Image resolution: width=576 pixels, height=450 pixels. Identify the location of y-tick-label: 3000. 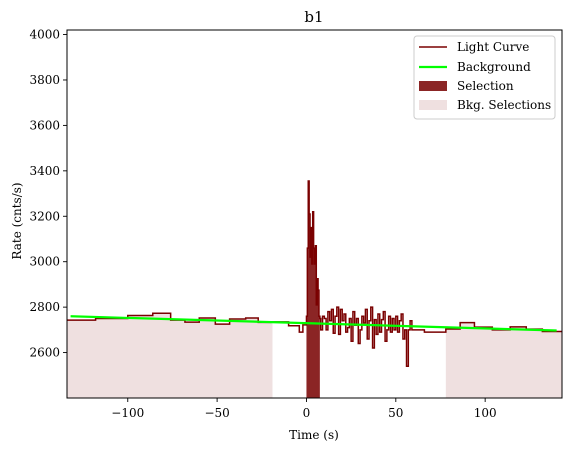
(44, 262).